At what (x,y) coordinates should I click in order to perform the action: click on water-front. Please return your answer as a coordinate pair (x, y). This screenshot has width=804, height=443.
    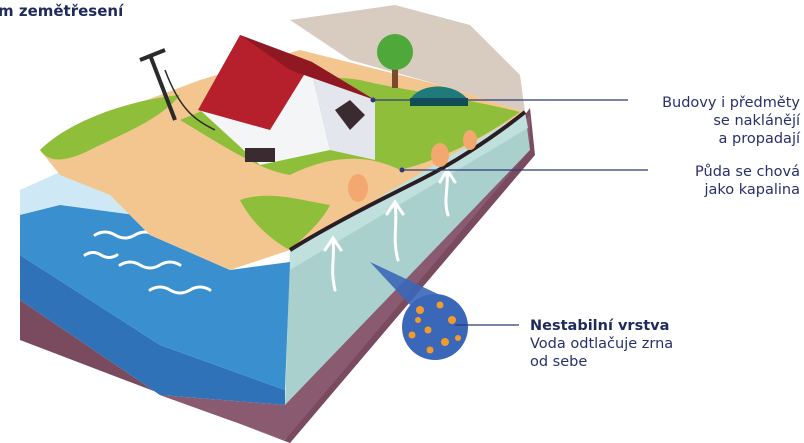
    Looking at the image, I should click on (152, 330).